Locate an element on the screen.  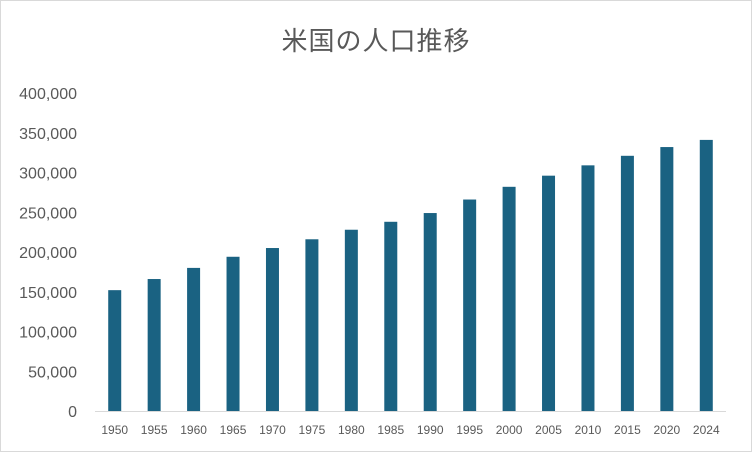
bar-1980 is located at coordinates (351, 320).